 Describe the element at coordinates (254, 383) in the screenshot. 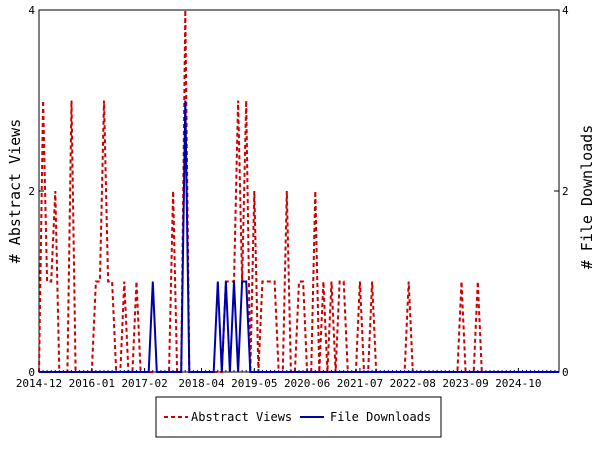

I see `x-tick-label: 2019-05` at that location.